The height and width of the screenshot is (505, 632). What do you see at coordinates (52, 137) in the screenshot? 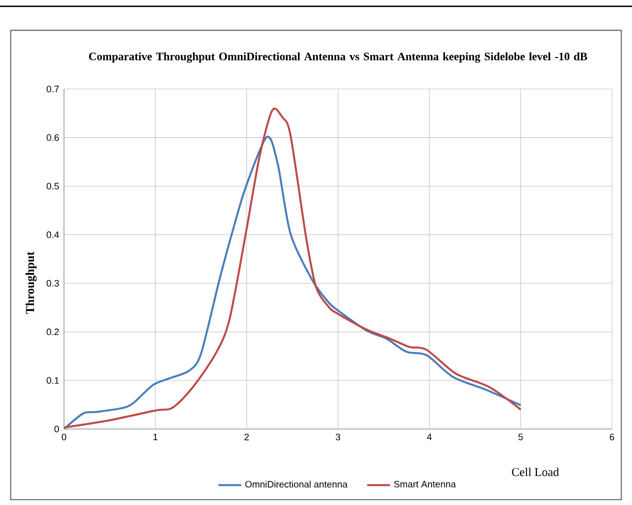
I see `y-tick-label: 0.6` at bounding box center [52, 137].